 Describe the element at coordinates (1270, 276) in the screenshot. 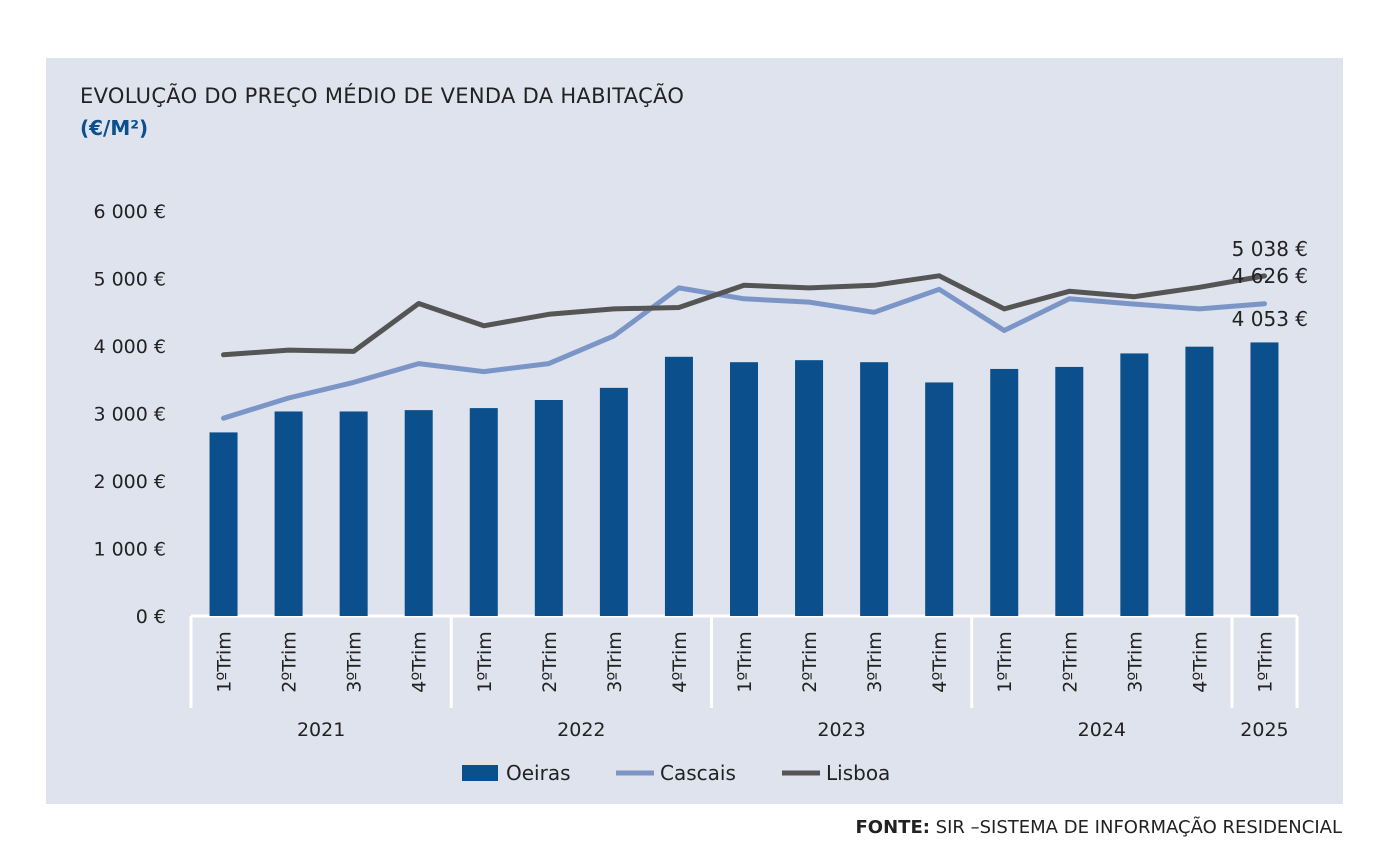

I see `data-label-cascais: 4 626 €` at that location.